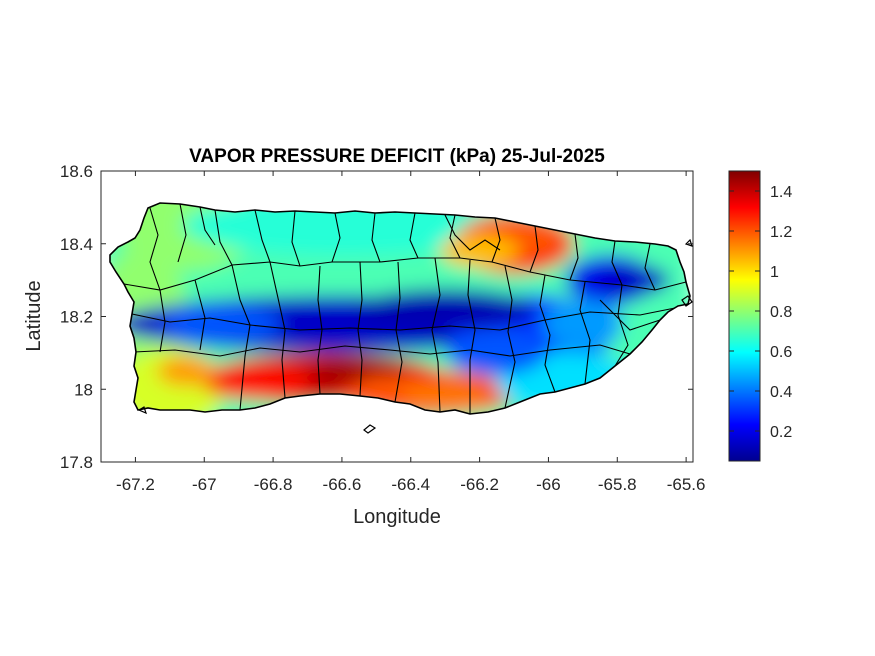 The width and height of the screenshot is (875, 656). What do you see at coordinates (686, 484) in the screenshot?
I see `x-tick-label: -65.6` at bounding box center [686, 484].